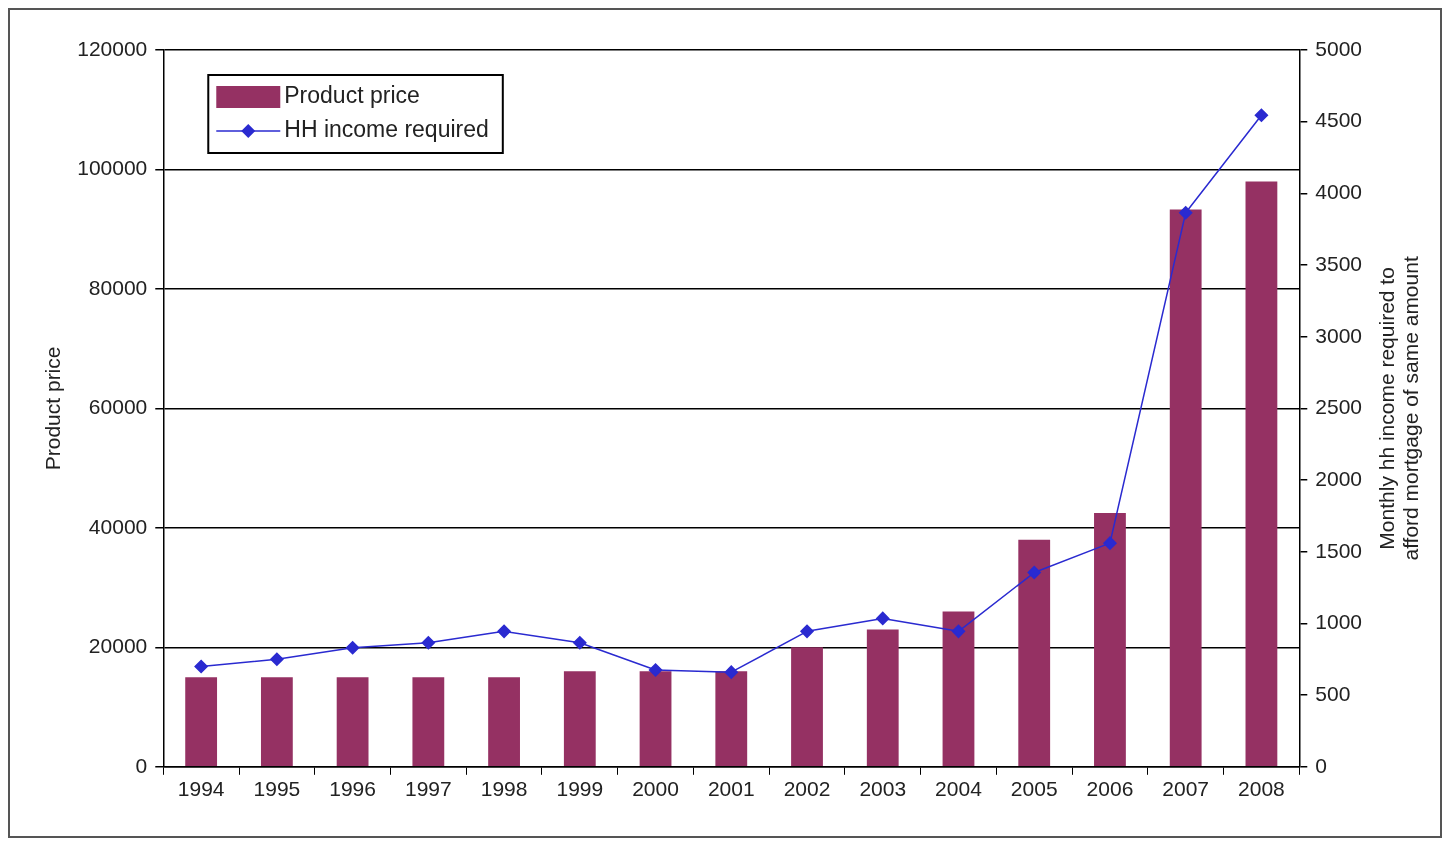 The width and height of the screenshot is (1454, 850). What do you see at coordinates (1338, 478) in the screenshot?
I see `y2-tick-label: 2000` at bounding box center [1338, 478].